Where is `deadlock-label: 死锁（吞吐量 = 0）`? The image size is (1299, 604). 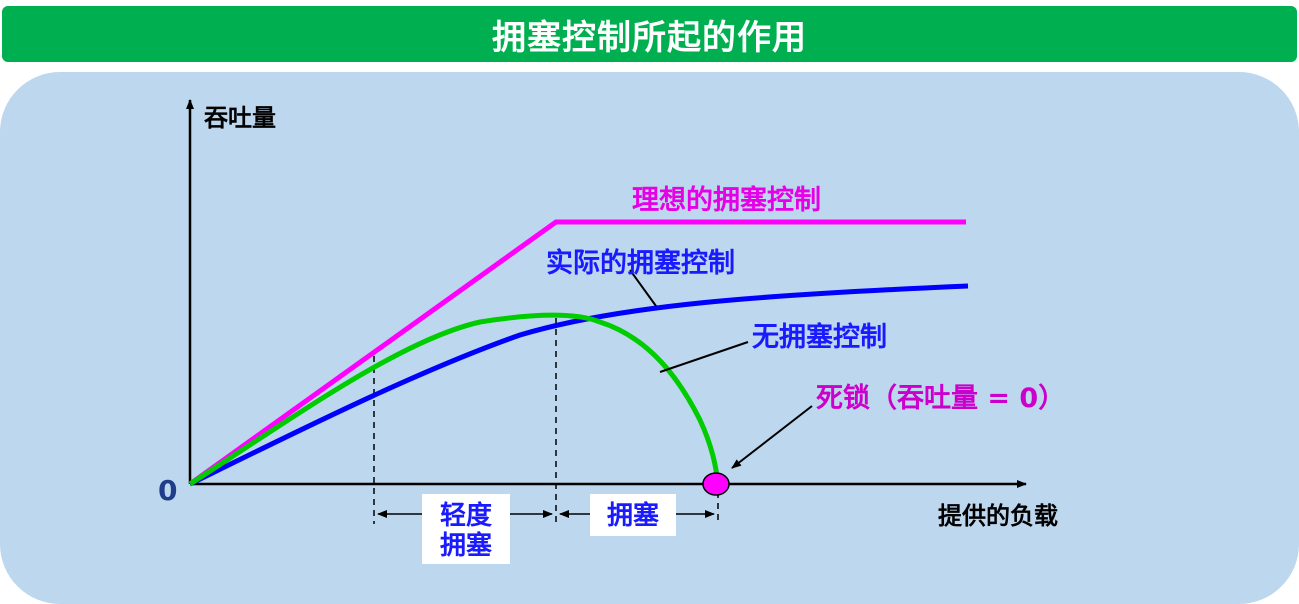 deadlock-label: 死锁（吞吐量 = 0） is located at coordinates (940, 398).